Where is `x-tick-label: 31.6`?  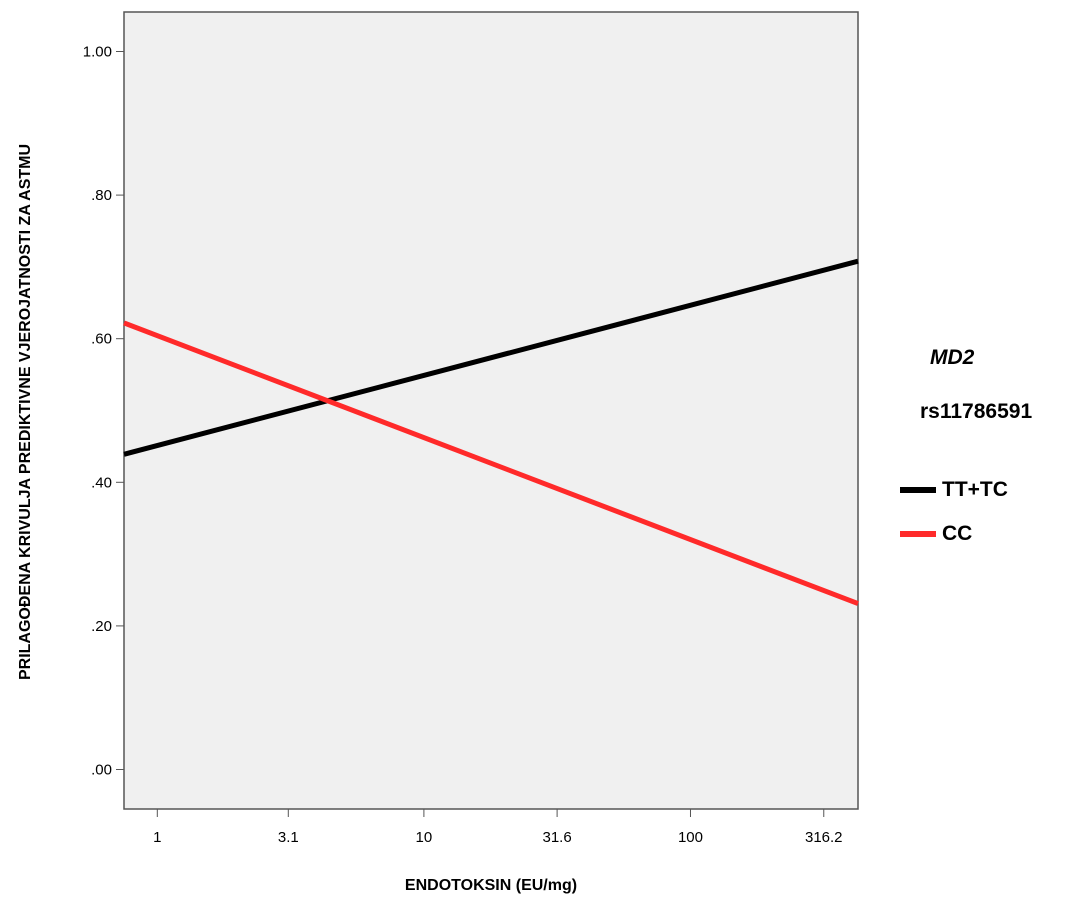 x-tick-label: 31.6 is located at coordinates (557, 837).